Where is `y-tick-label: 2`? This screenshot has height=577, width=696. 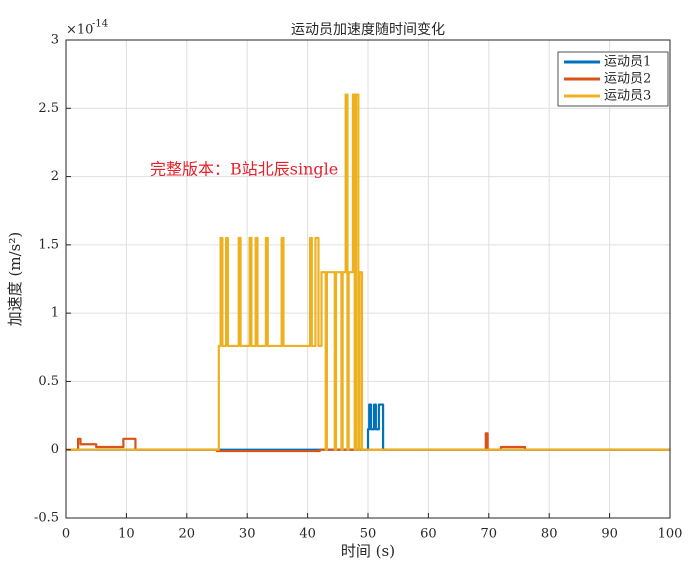 y-tick-label: 2 is located at coordinates (55, 176).